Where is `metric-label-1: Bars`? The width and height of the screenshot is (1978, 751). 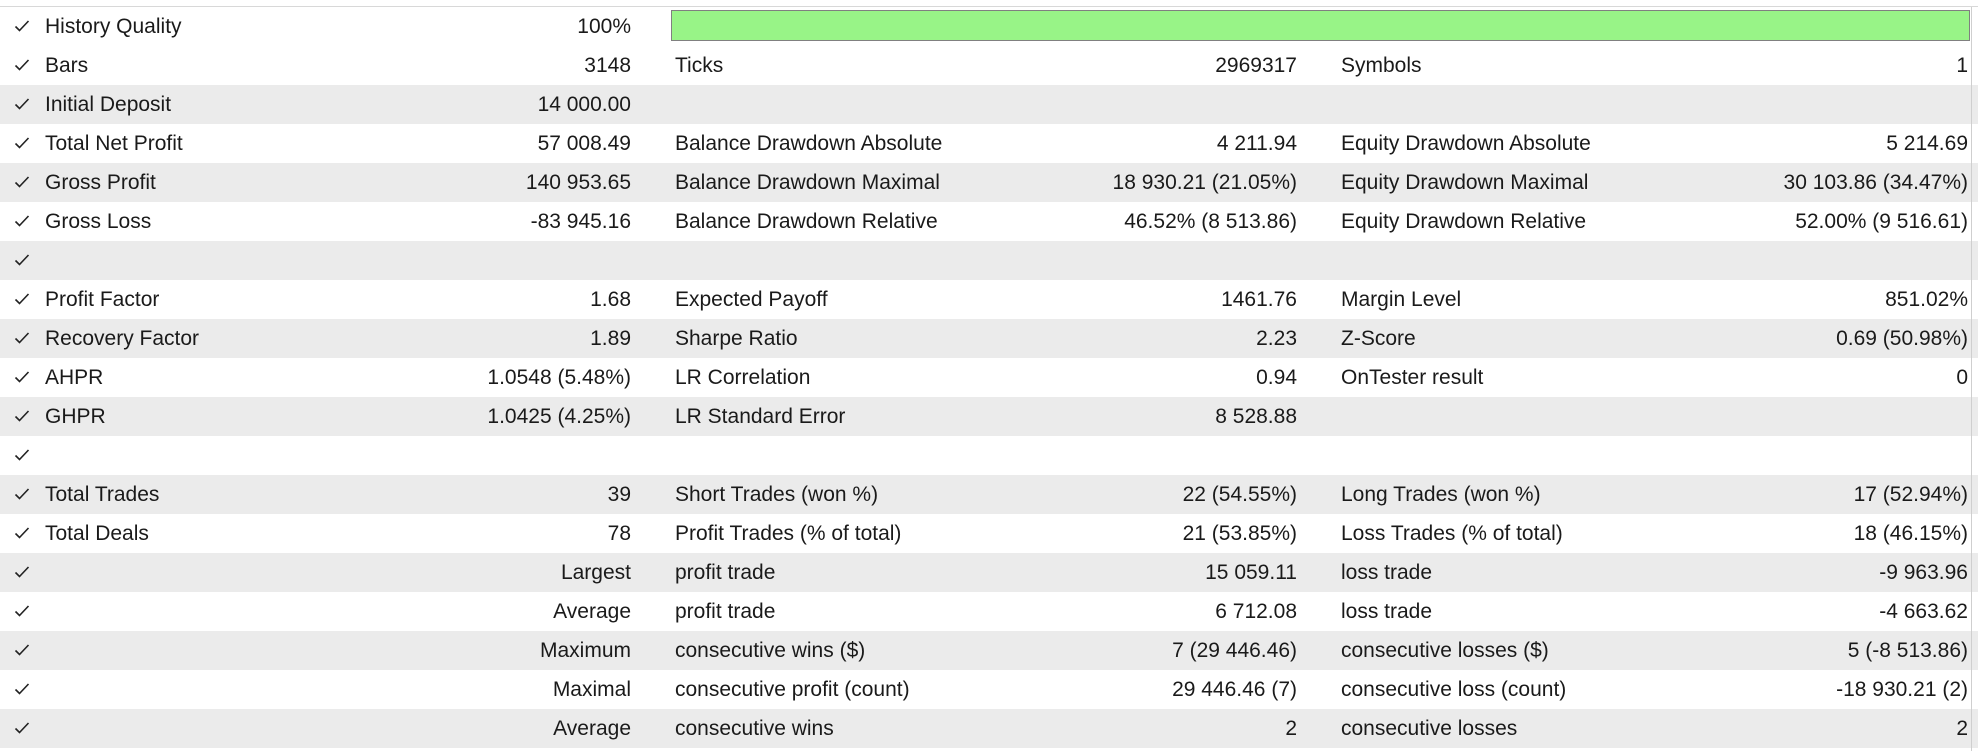 metric-label-1: Bars is located at coordinates (67, 65).